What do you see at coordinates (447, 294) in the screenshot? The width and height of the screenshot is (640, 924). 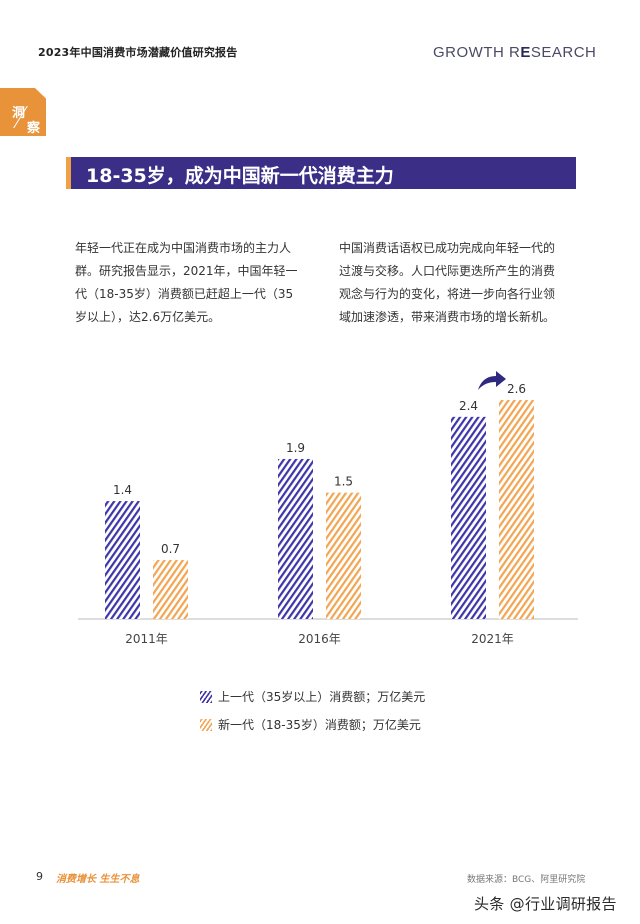 I see `intro-right-line: 观念与行为的变化，将进一步向各行业领` at bounding box center [447, 294].